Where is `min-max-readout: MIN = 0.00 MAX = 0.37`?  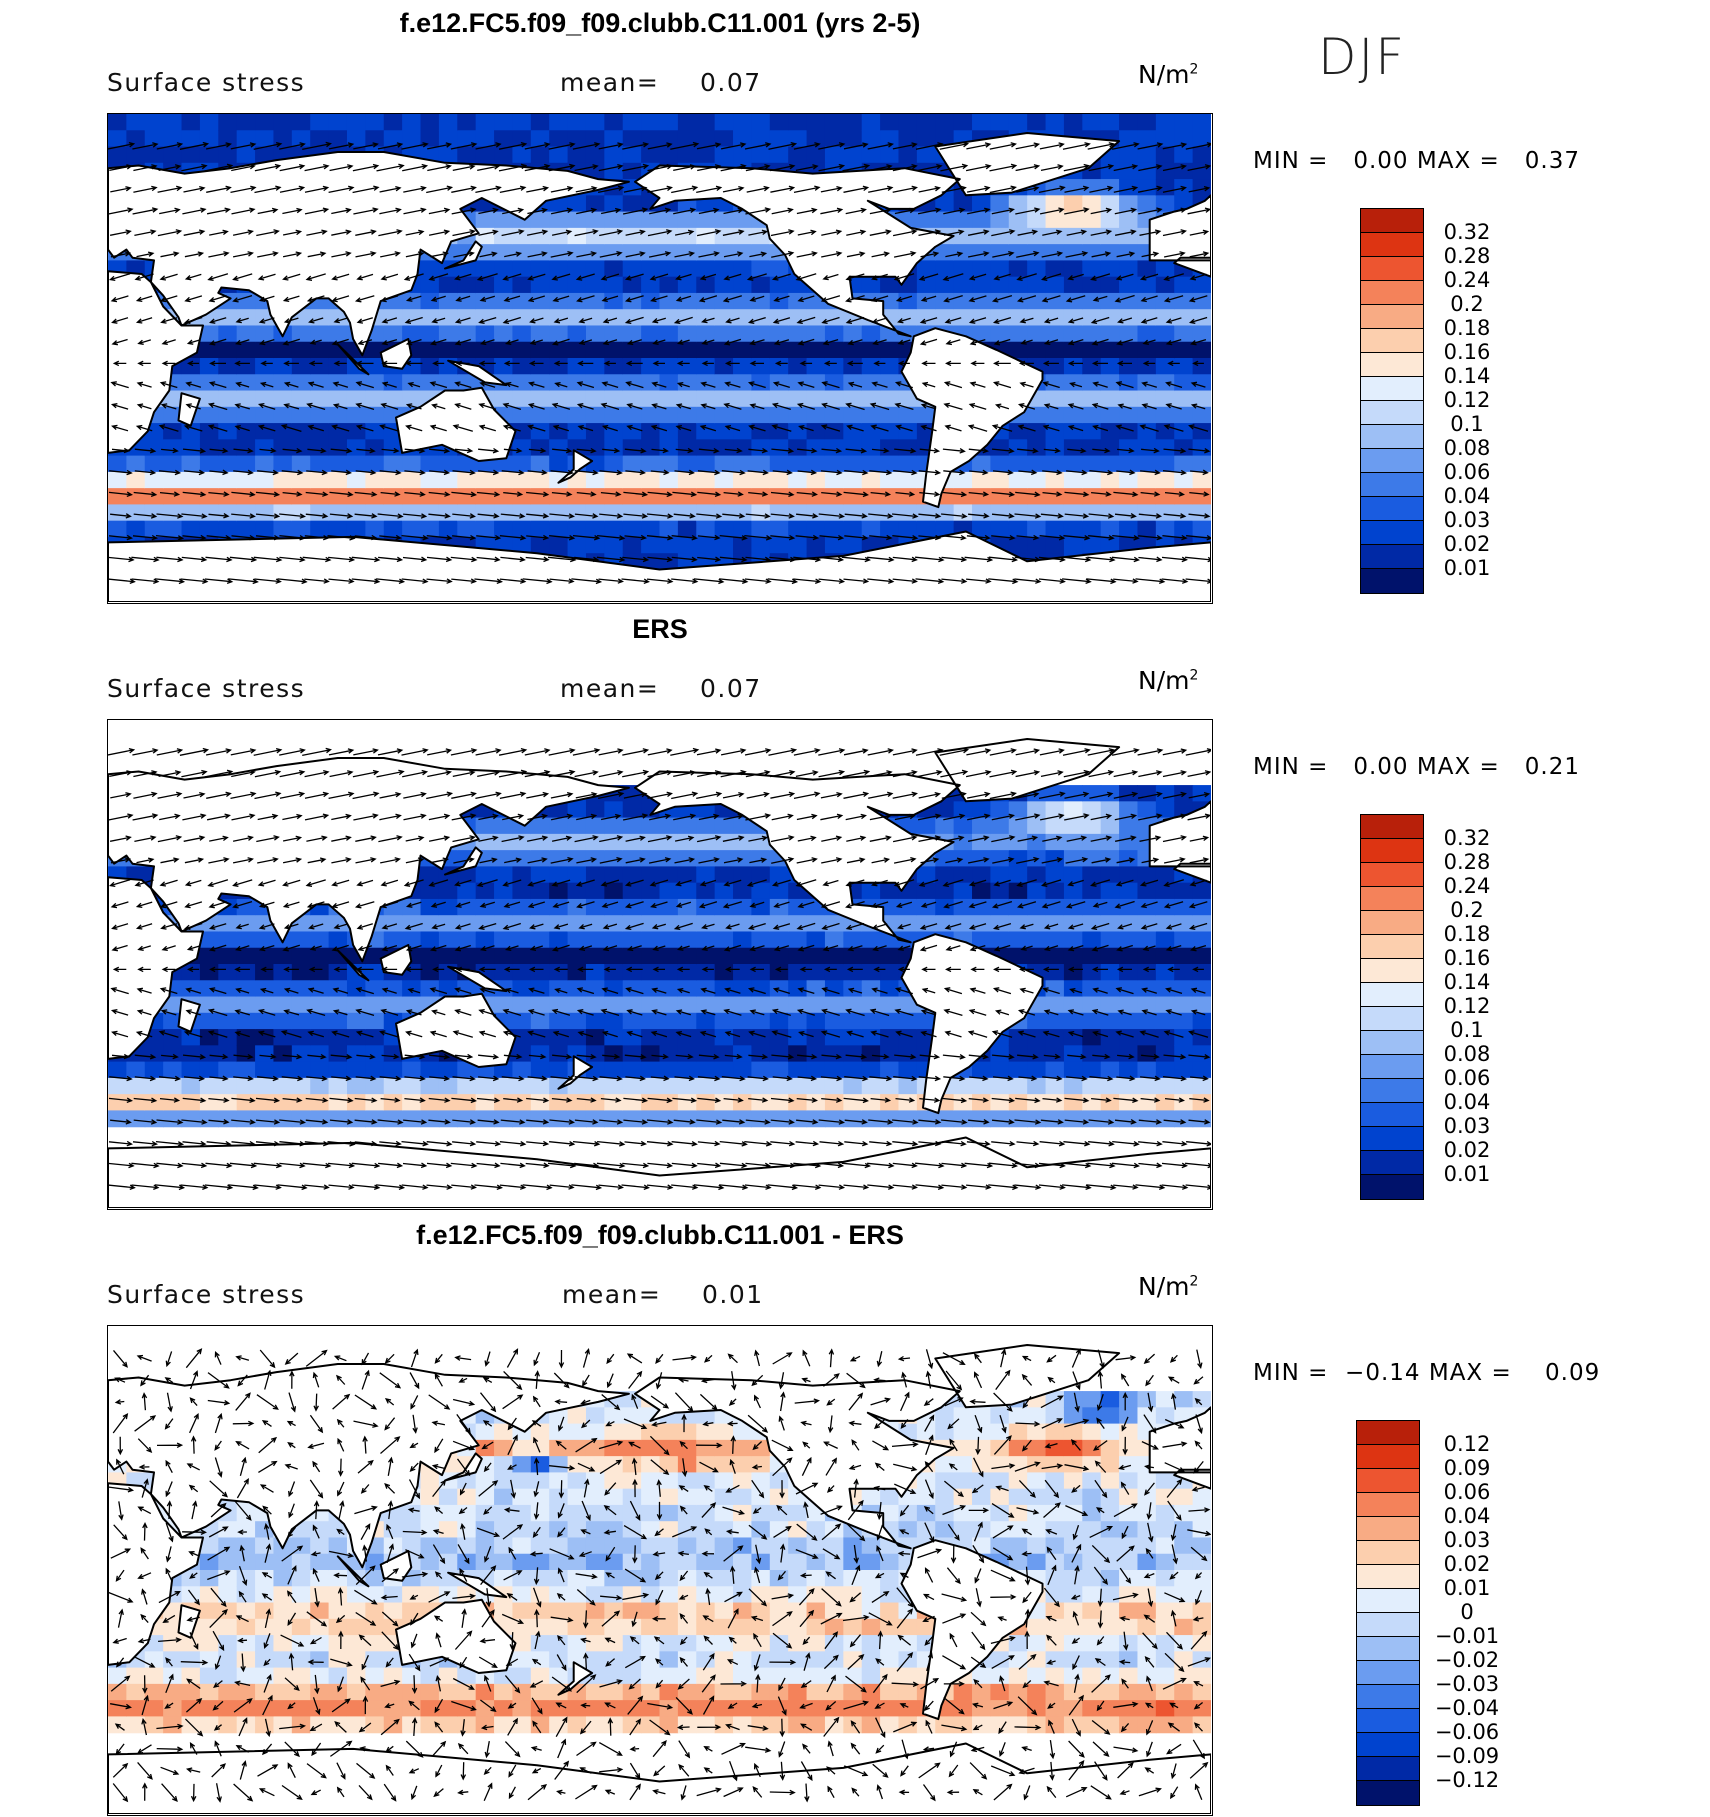 min-max-readout: MIN = 0.00 MAX = 0.37 is located at coordinates (1416, 161).